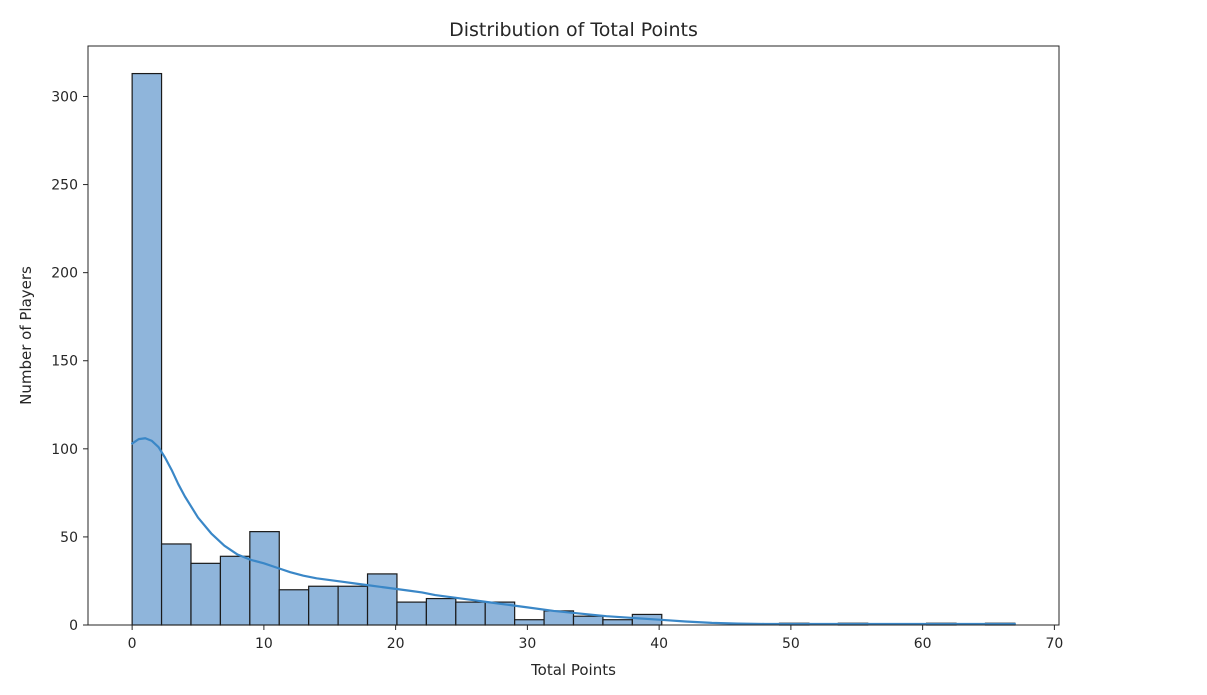  Describe the element at coordinates (69, 538) in the screenshot. I see `y-tick-label: 50` at that location.